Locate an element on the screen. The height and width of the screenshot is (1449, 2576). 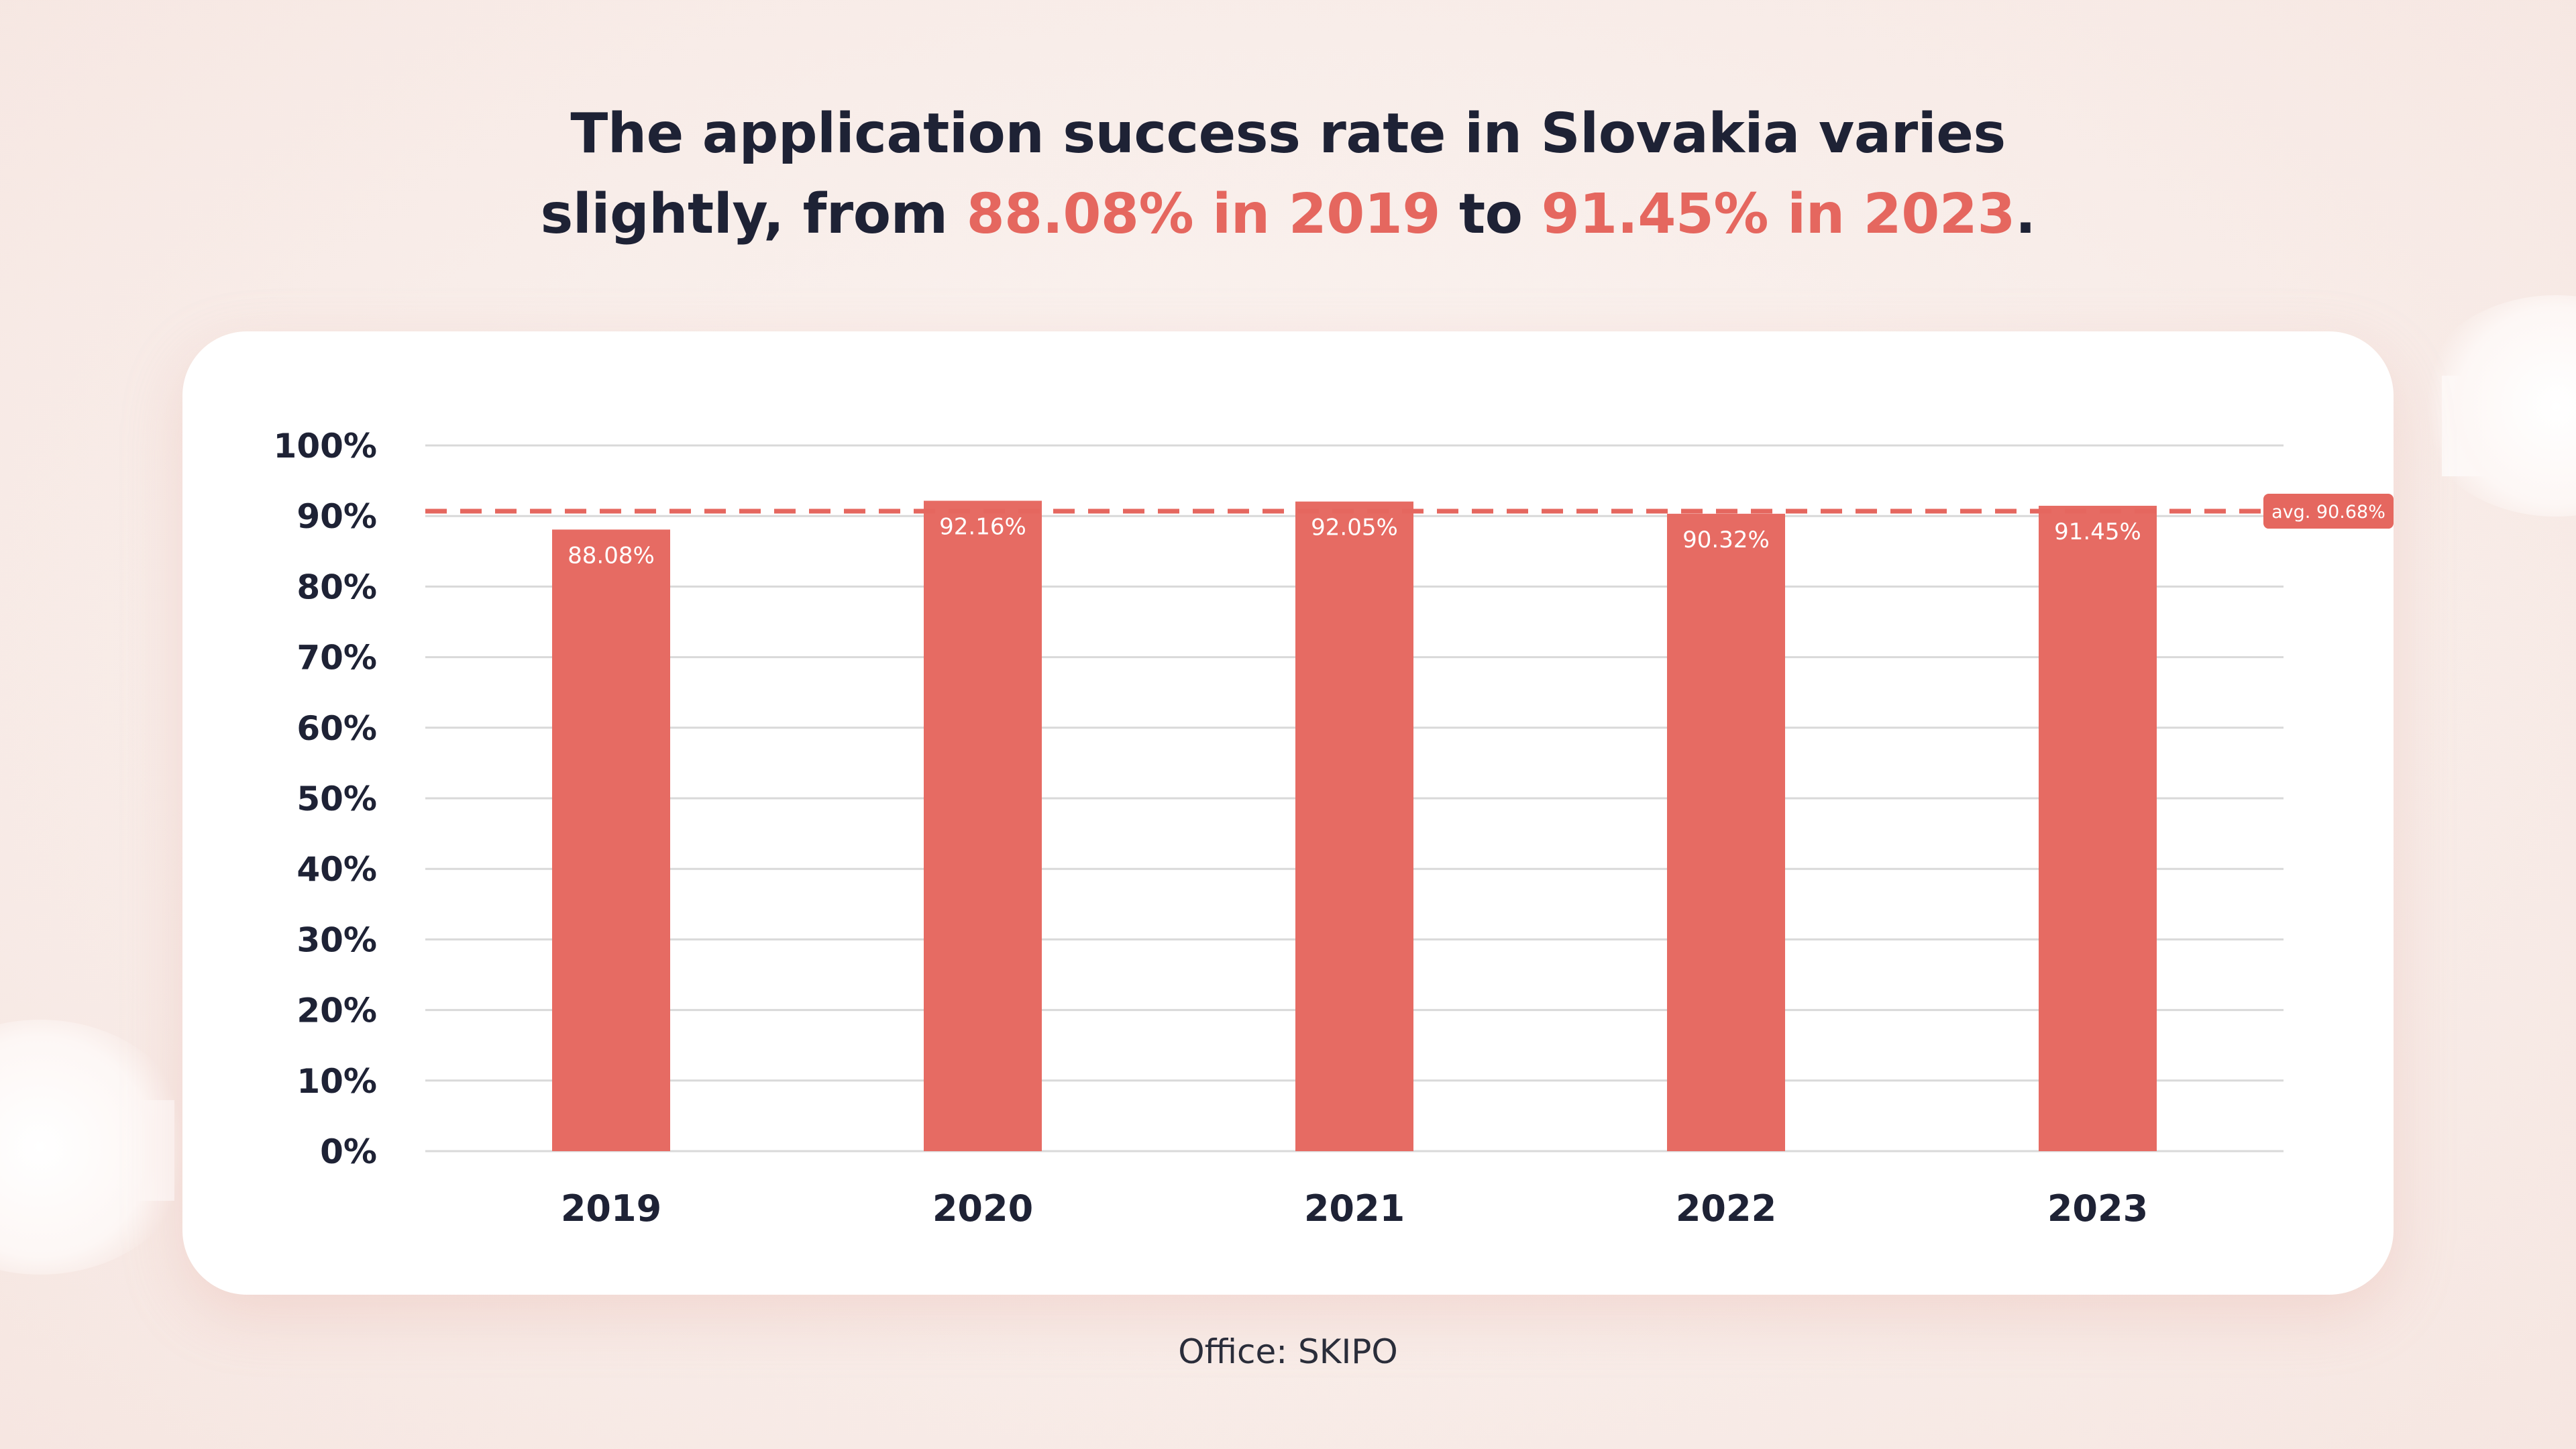
y-tick-label: 80% is located at coordinates (337, 587).